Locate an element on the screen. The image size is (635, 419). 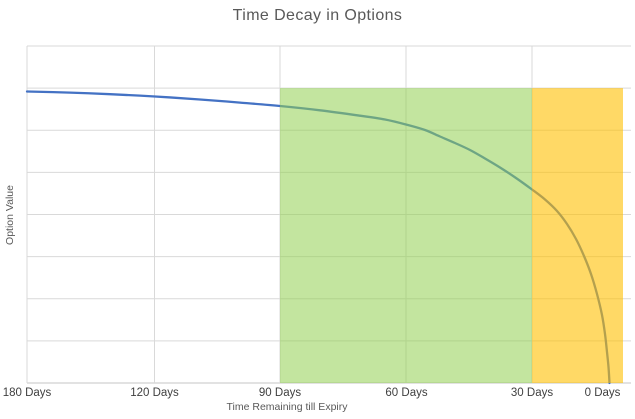
y-axis-title: Option Value is located at coordinates (10, 215).